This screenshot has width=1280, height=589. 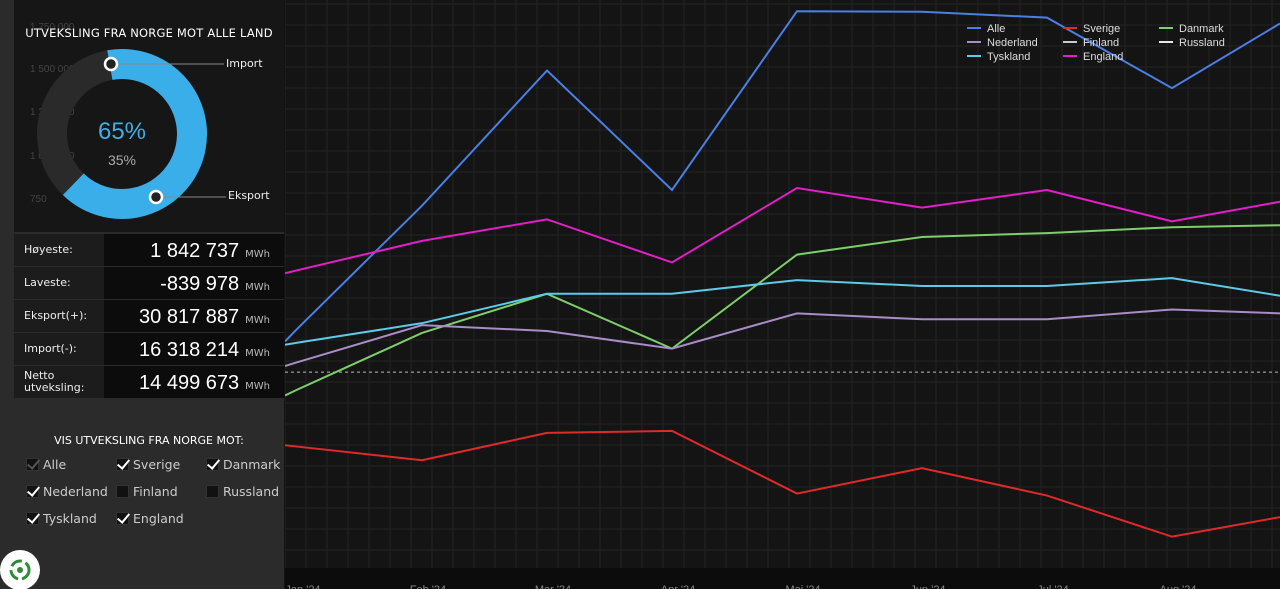 I want to click on logo, so click(x=20, y=569).